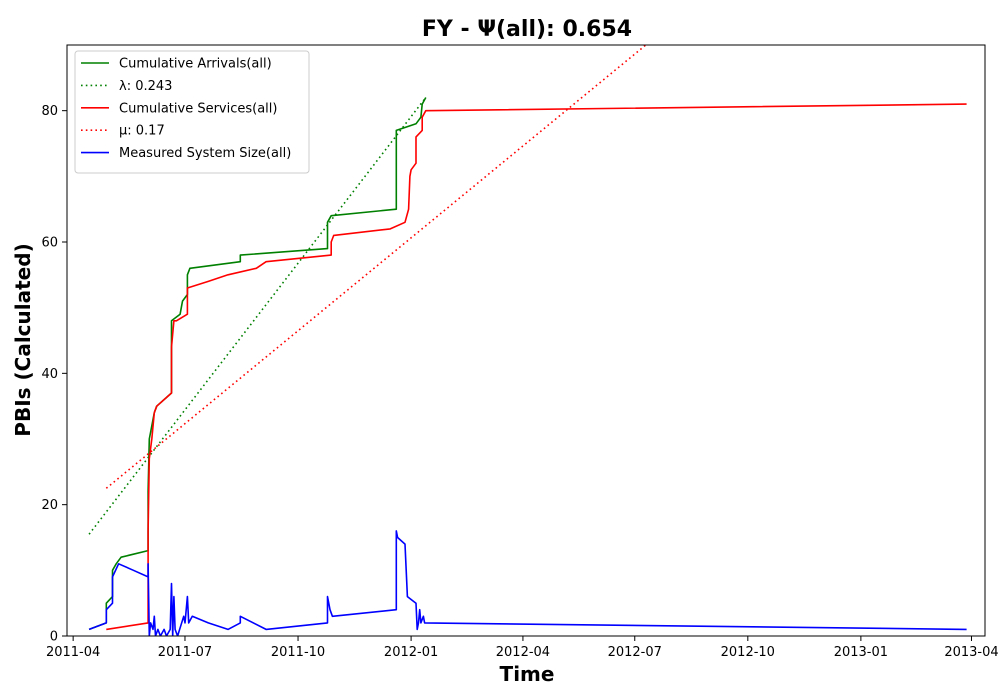 Image resolution: width=1000 pixels, height=700 pixels. Describe the element at coordinates (49, 505) in the screenshot. I see `y-tick-label: 20` at that location.